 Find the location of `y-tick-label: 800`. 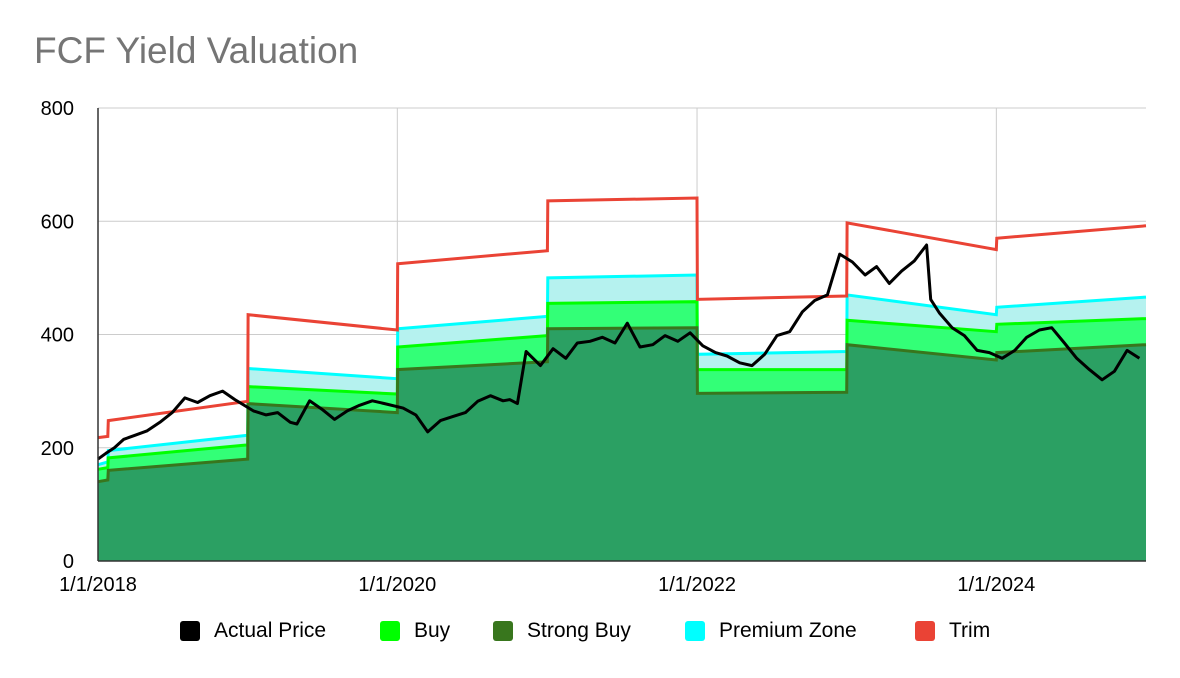

y-tick-label: 800 is located at coordinates (57, 109).